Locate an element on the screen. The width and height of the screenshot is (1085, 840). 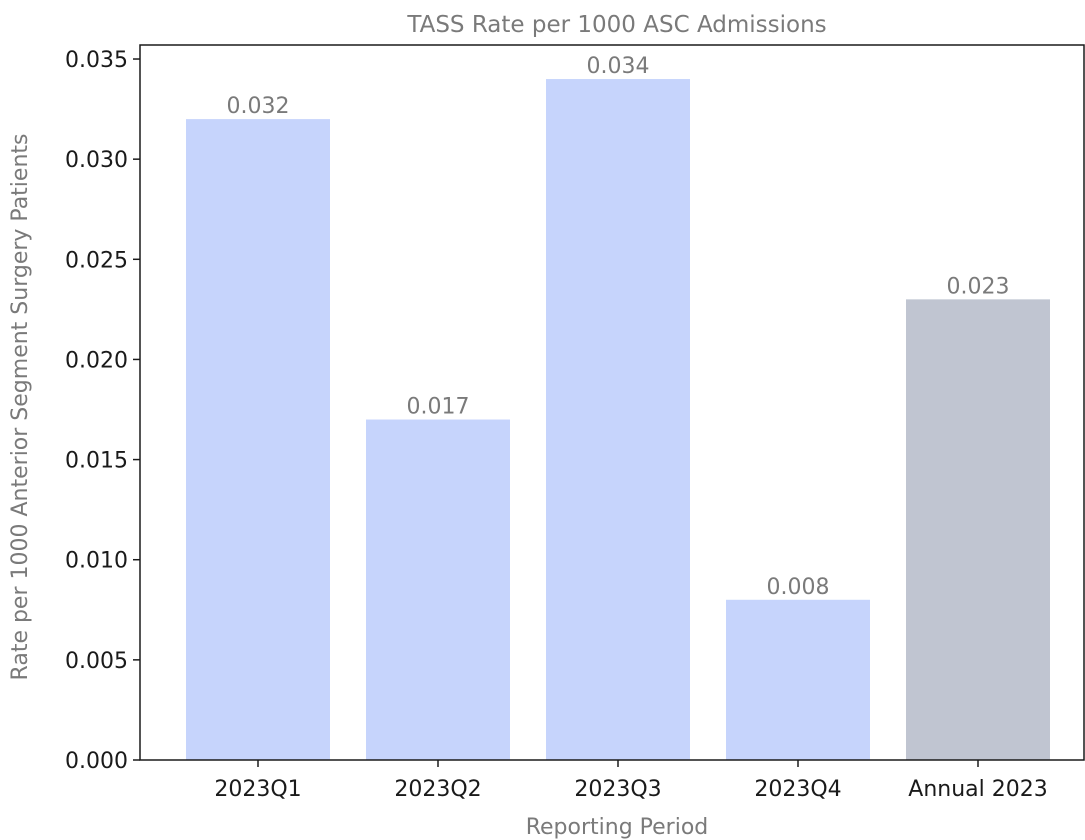
bar-annual-2023 is located at coordinates (978, 529).